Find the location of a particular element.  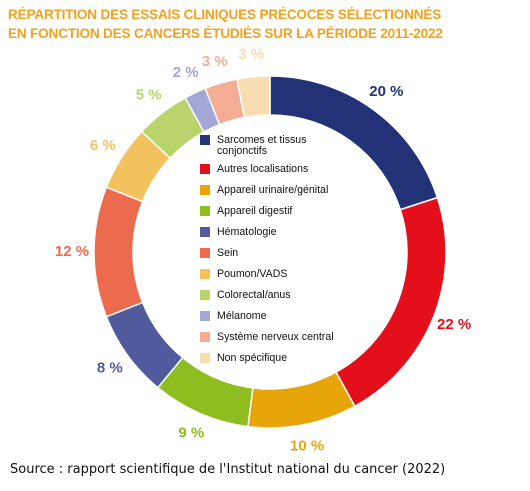

legend-label-8: Mélanome is located at coordinates (242, 316).